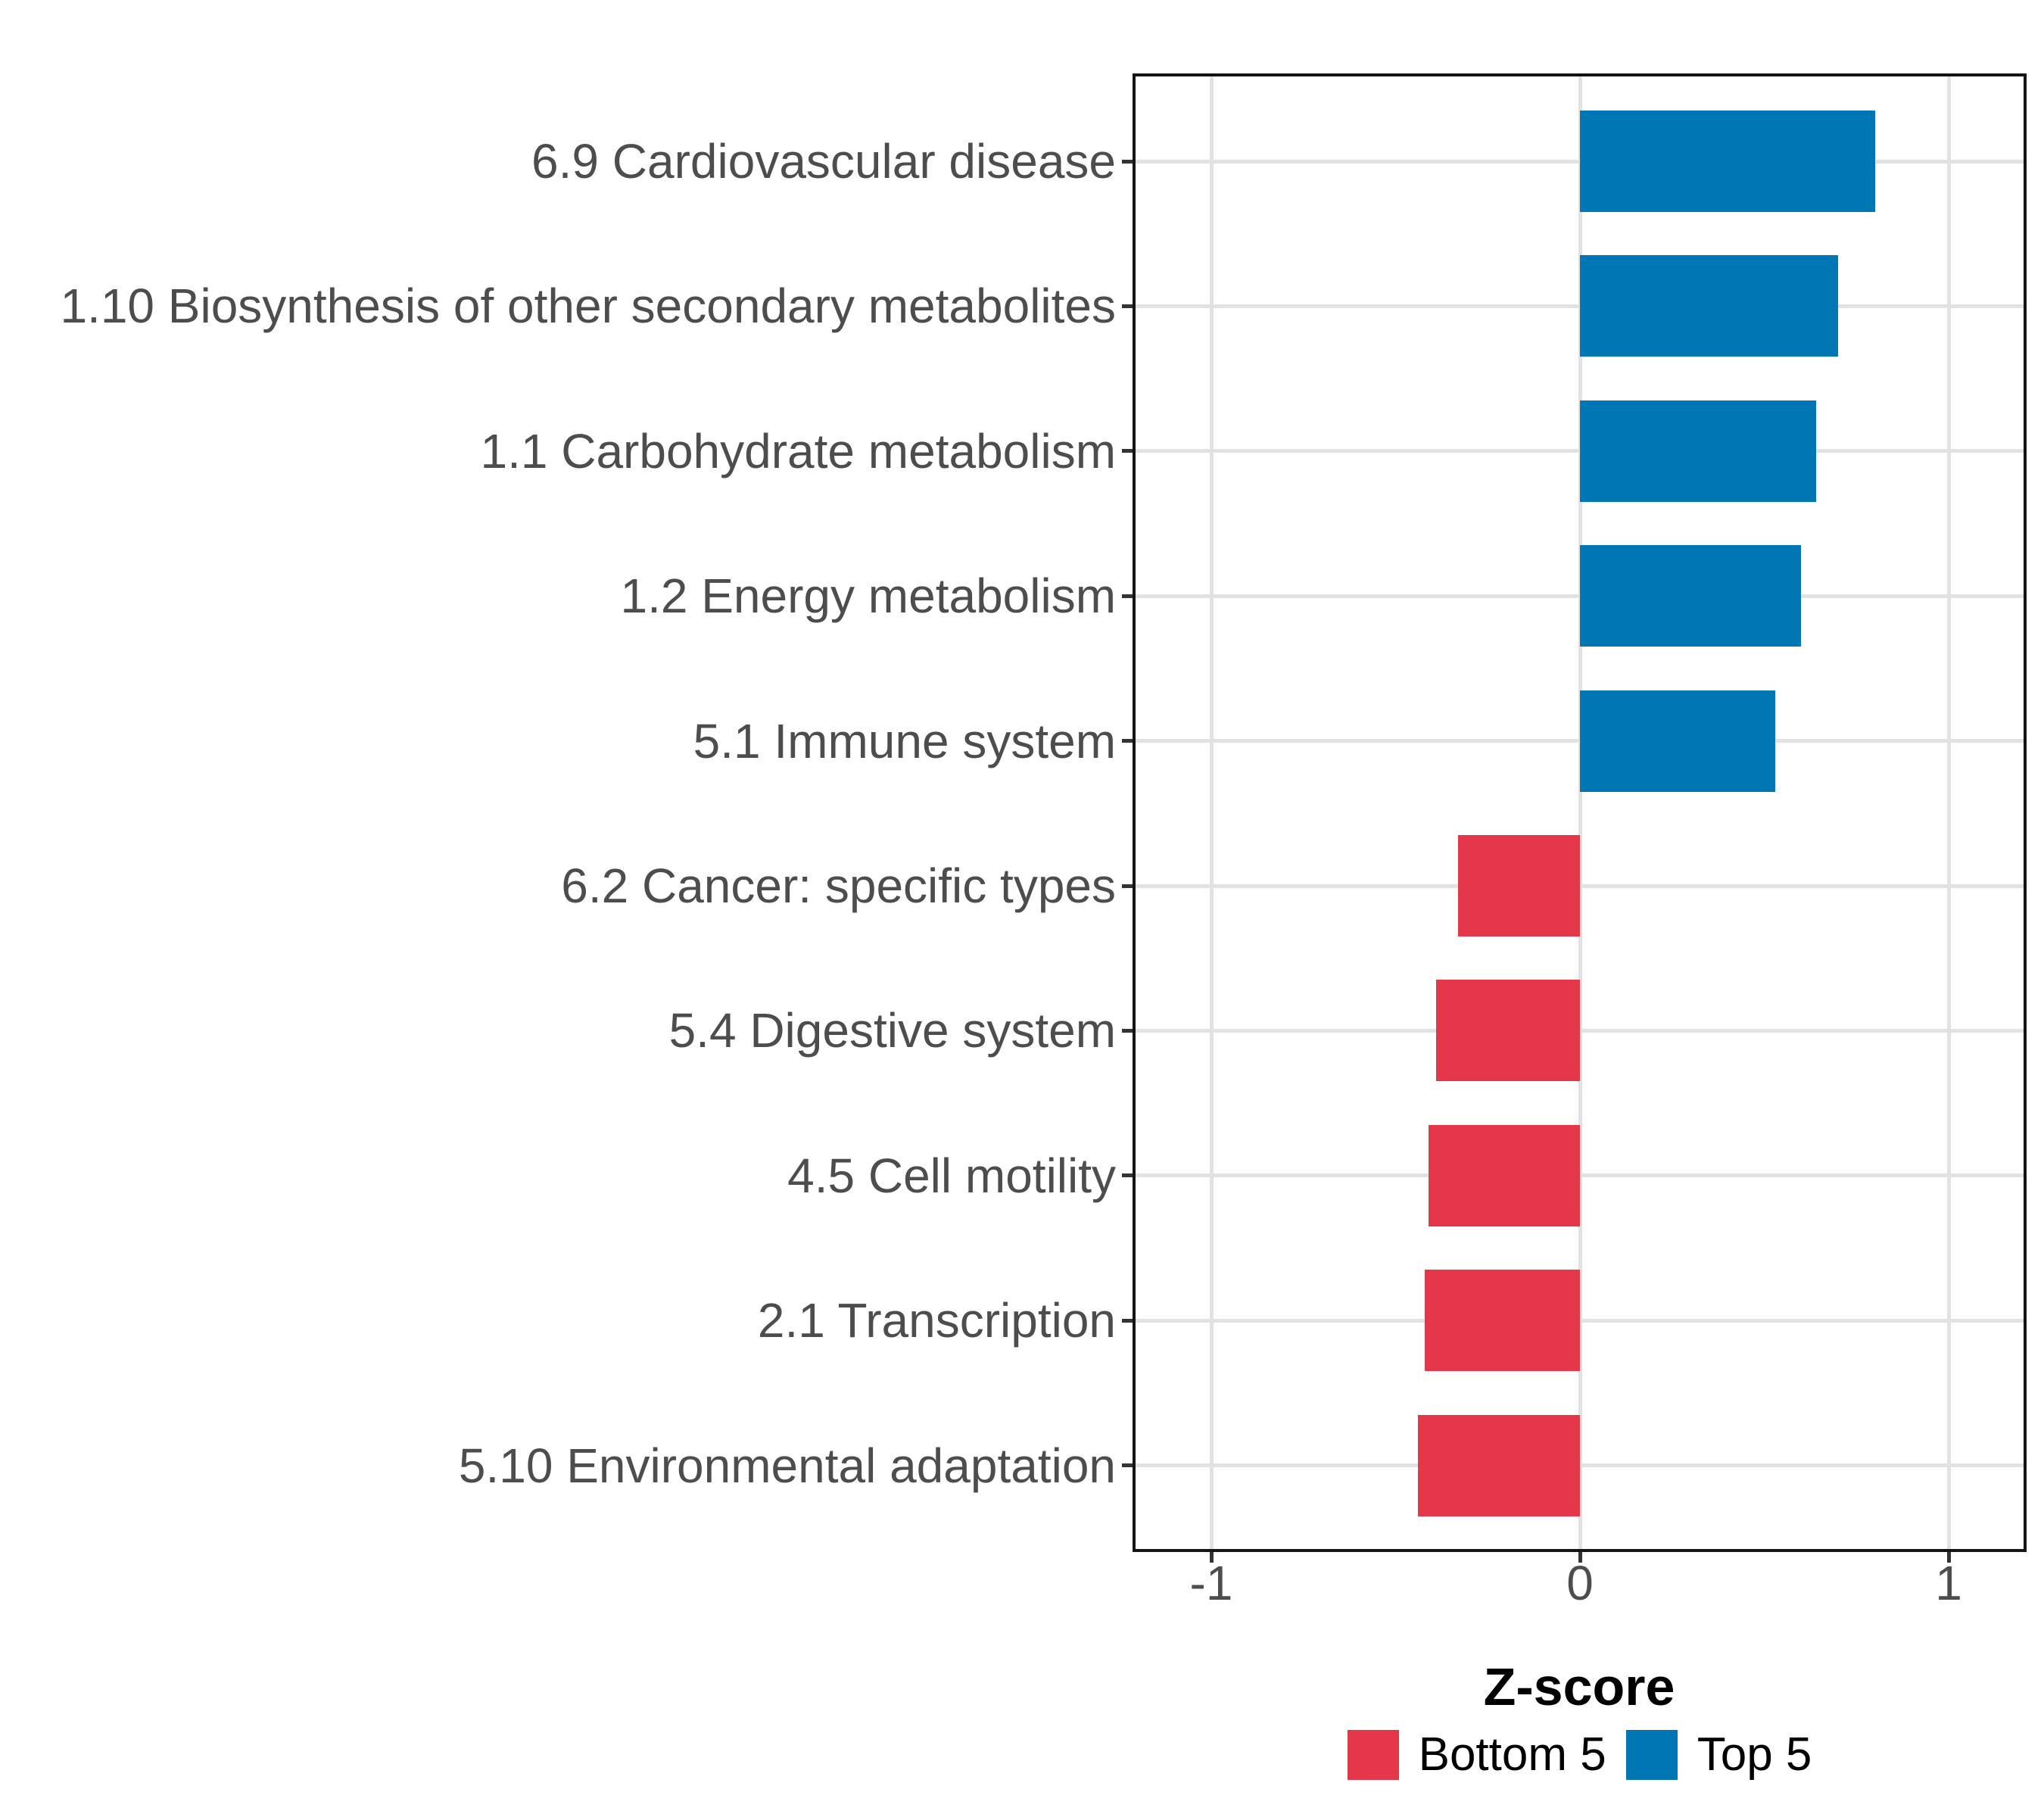 The image size is (2044, 1817). I want to click on x-tick-label: 1, so click(1948, 1583).